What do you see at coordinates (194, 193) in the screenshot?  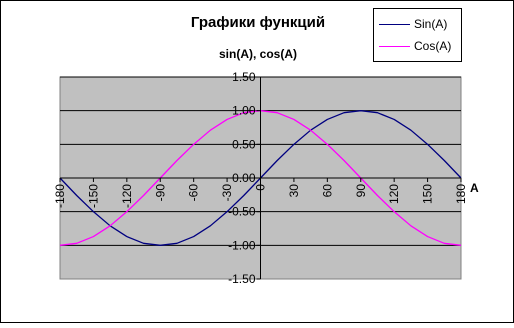 I see `x-tick-label: -60` at bounding box center [194, 193].